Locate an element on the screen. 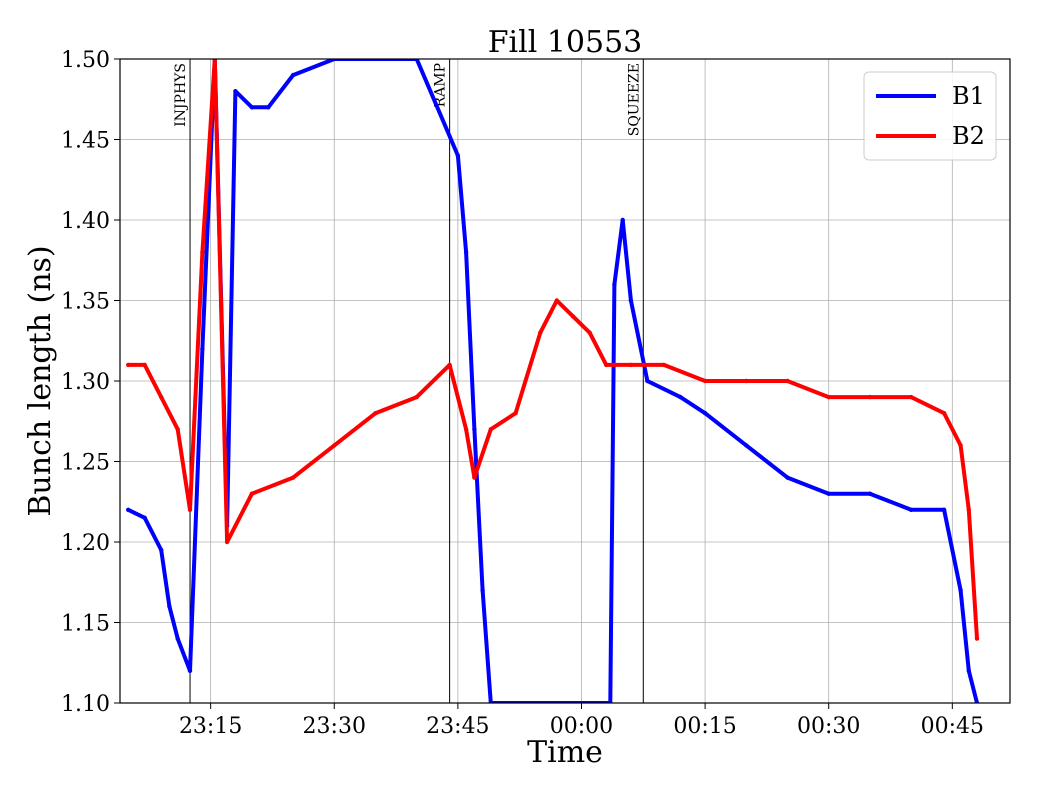  y-tick-label: 1.45 is located at coordinates (85, 141).